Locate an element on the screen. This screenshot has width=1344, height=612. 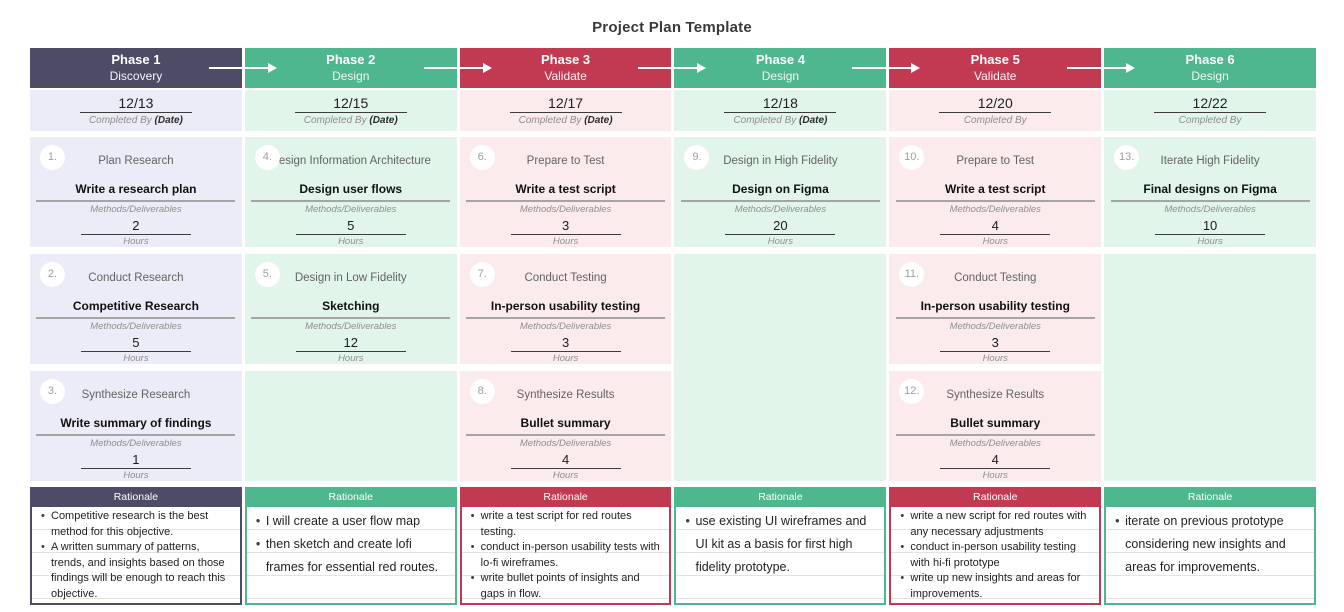
task-title: Plan Research is located at coordinates (136, 161).